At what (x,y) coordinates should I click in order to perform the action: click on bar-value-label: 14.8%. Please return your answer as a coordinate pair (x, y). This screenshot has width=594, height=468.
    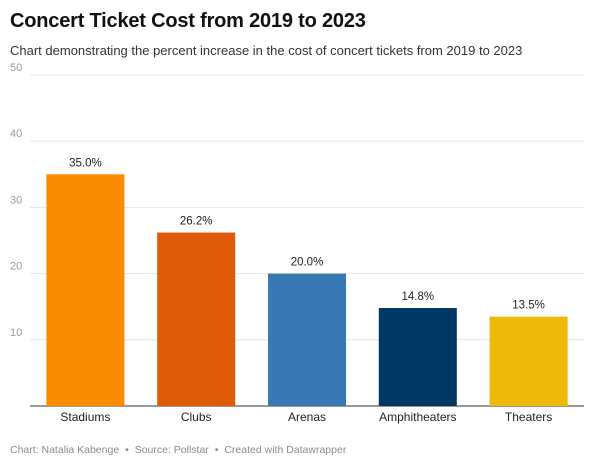
    Looking at the image, I should click on (417, 297).